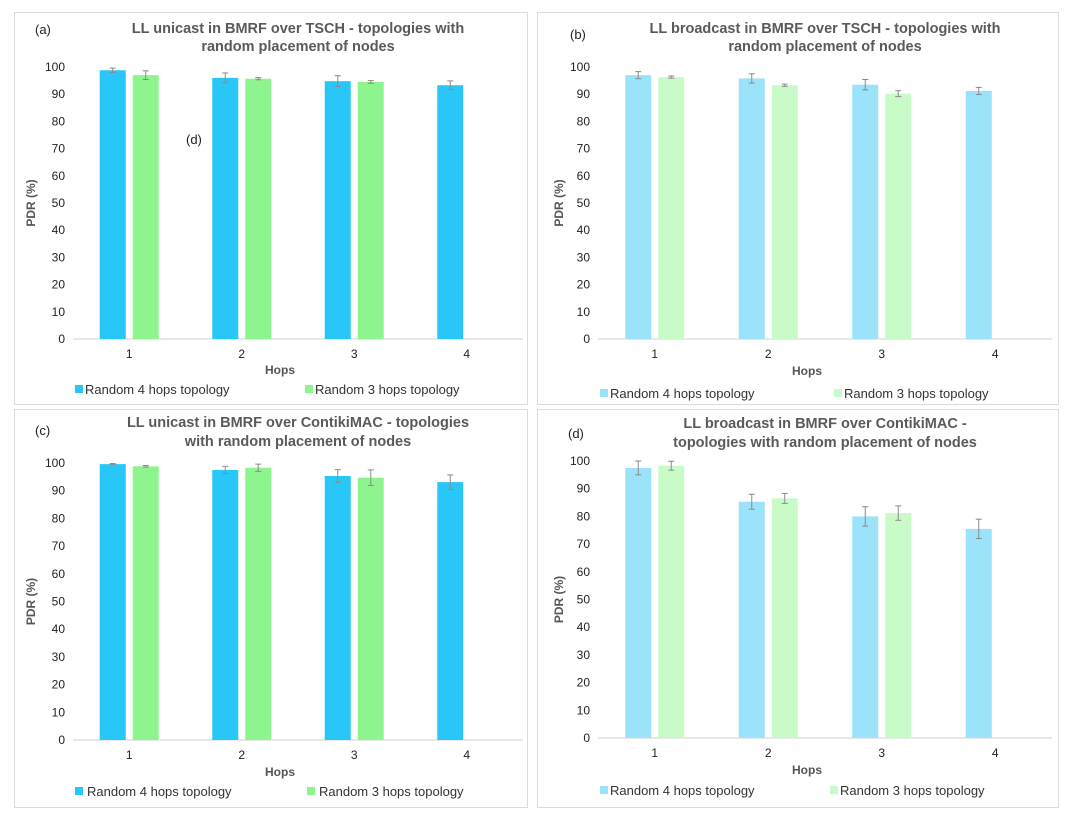  Describe the element at coordinates (43, 29) in the screenshot. I see `panel-label: (a)` at that location.